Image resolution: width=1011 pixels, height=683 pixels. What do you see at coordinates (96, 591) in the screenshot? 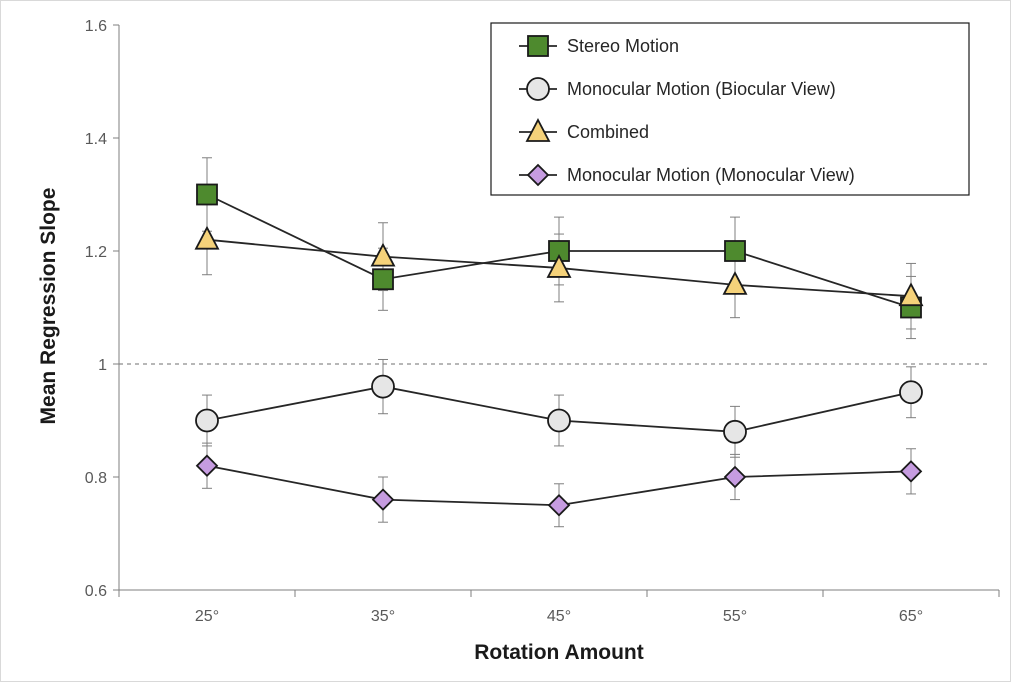
I see `y-tick-label: 0.6` at bounding box center [96, 591].